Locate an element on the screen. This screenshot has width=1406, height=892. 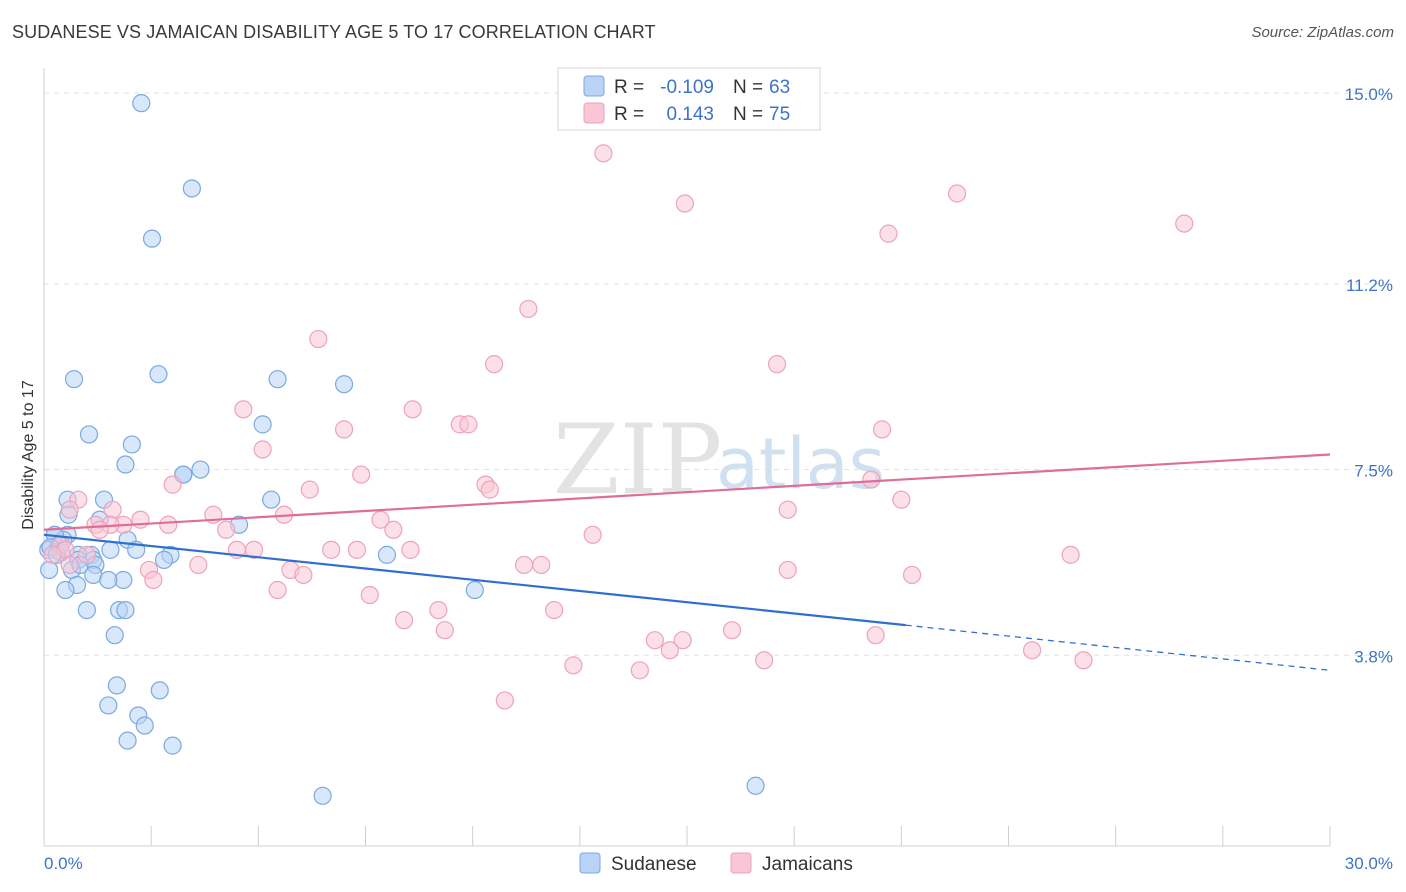
x-tick-label-min: 0.0% is located at coordinates (63, 863).